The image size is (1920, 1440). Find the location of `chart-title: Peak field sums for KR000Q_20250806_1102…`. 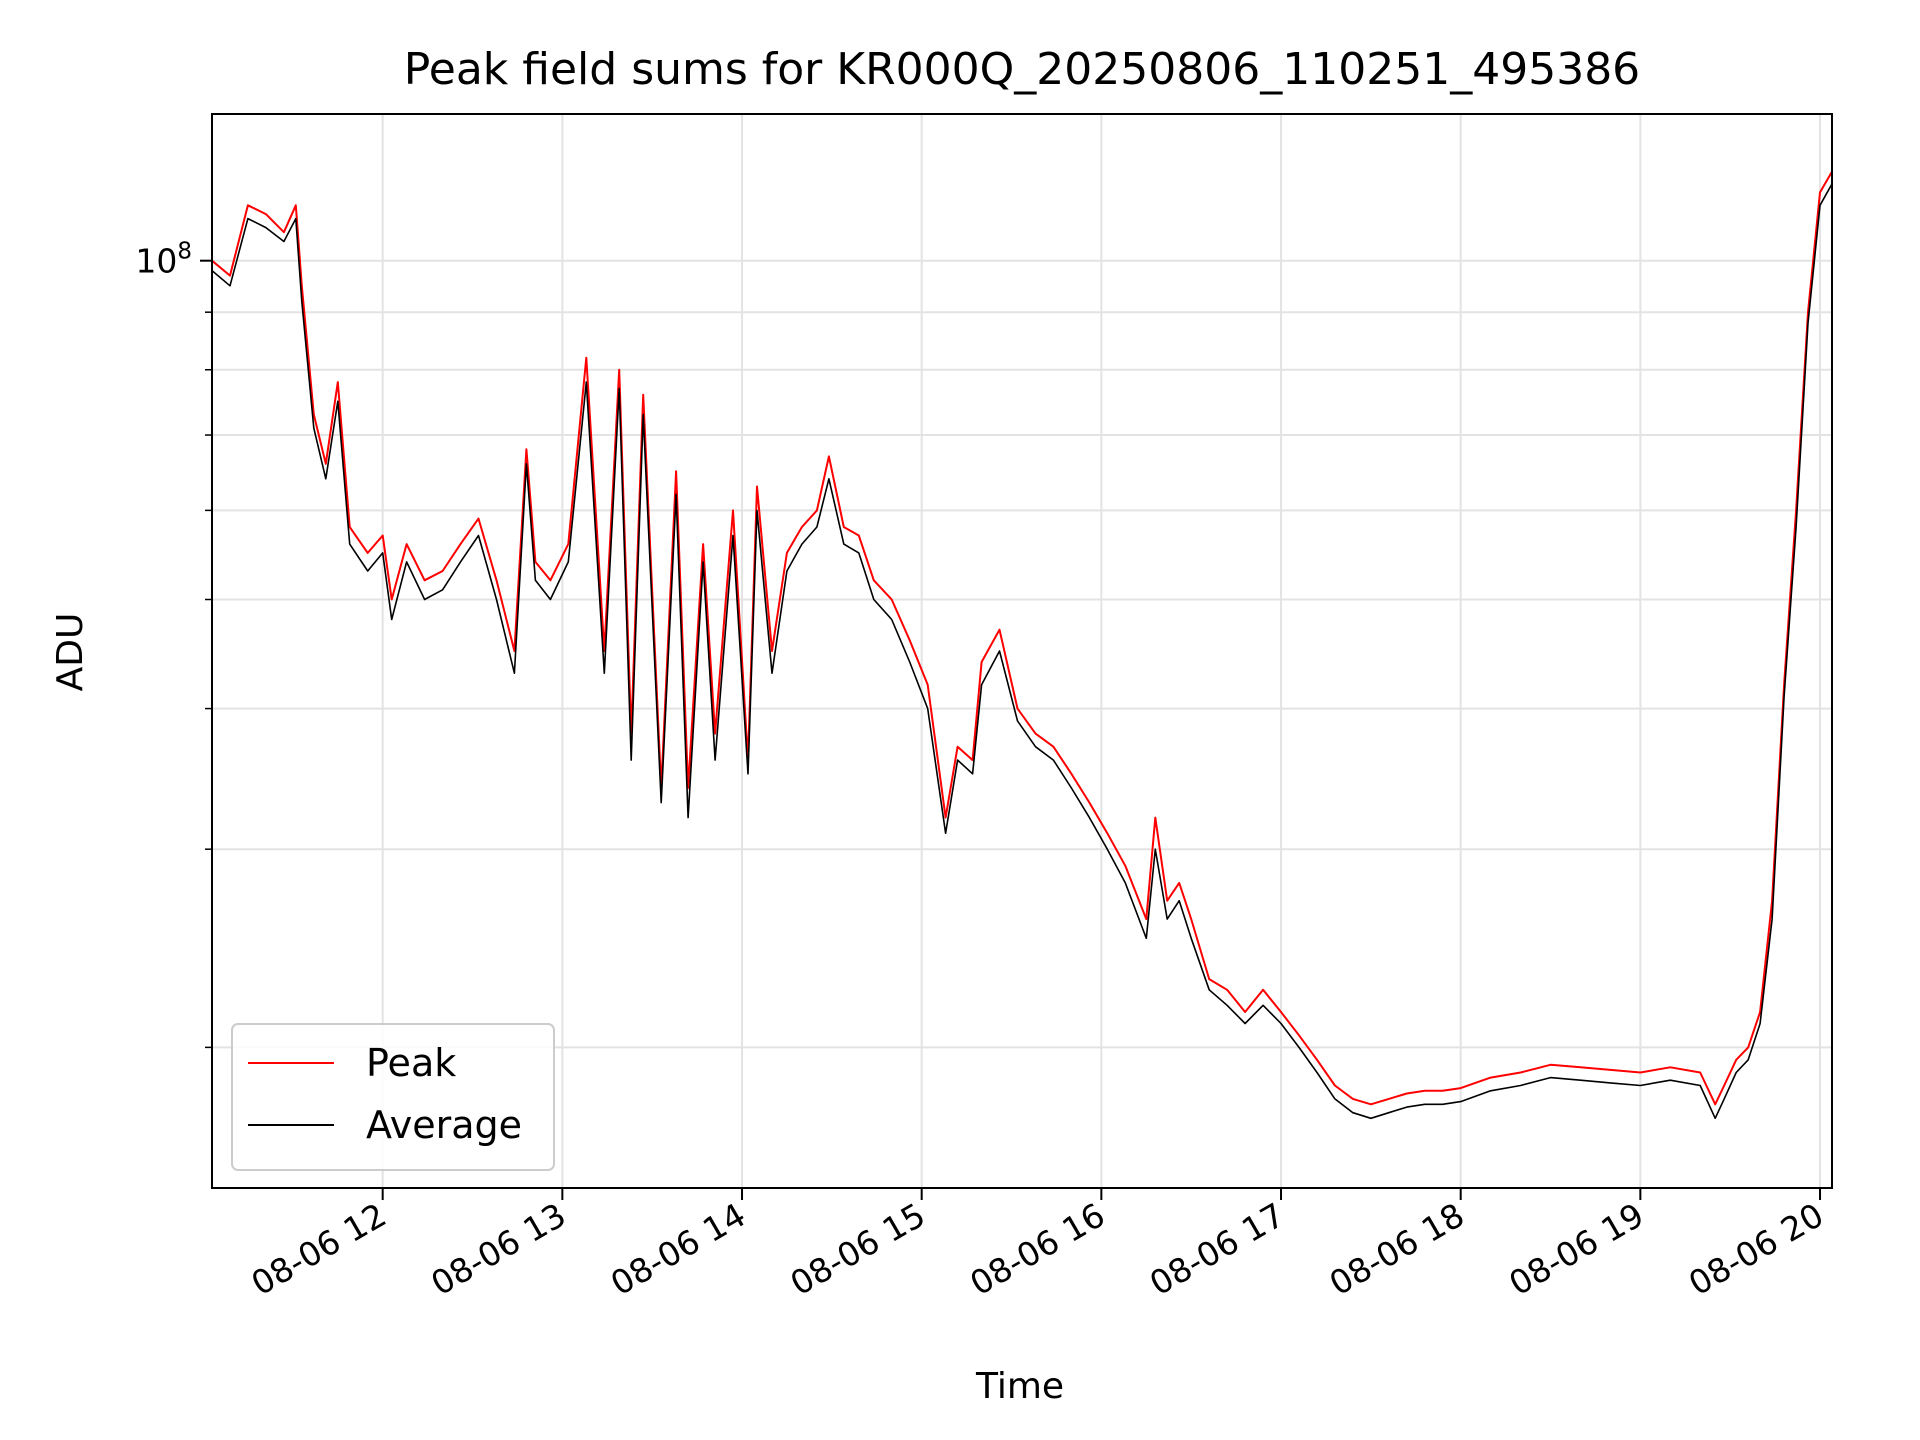

chart-title: Peak field sums for KR000Q_20250806_1102… is located at coordinates (1022, 69).